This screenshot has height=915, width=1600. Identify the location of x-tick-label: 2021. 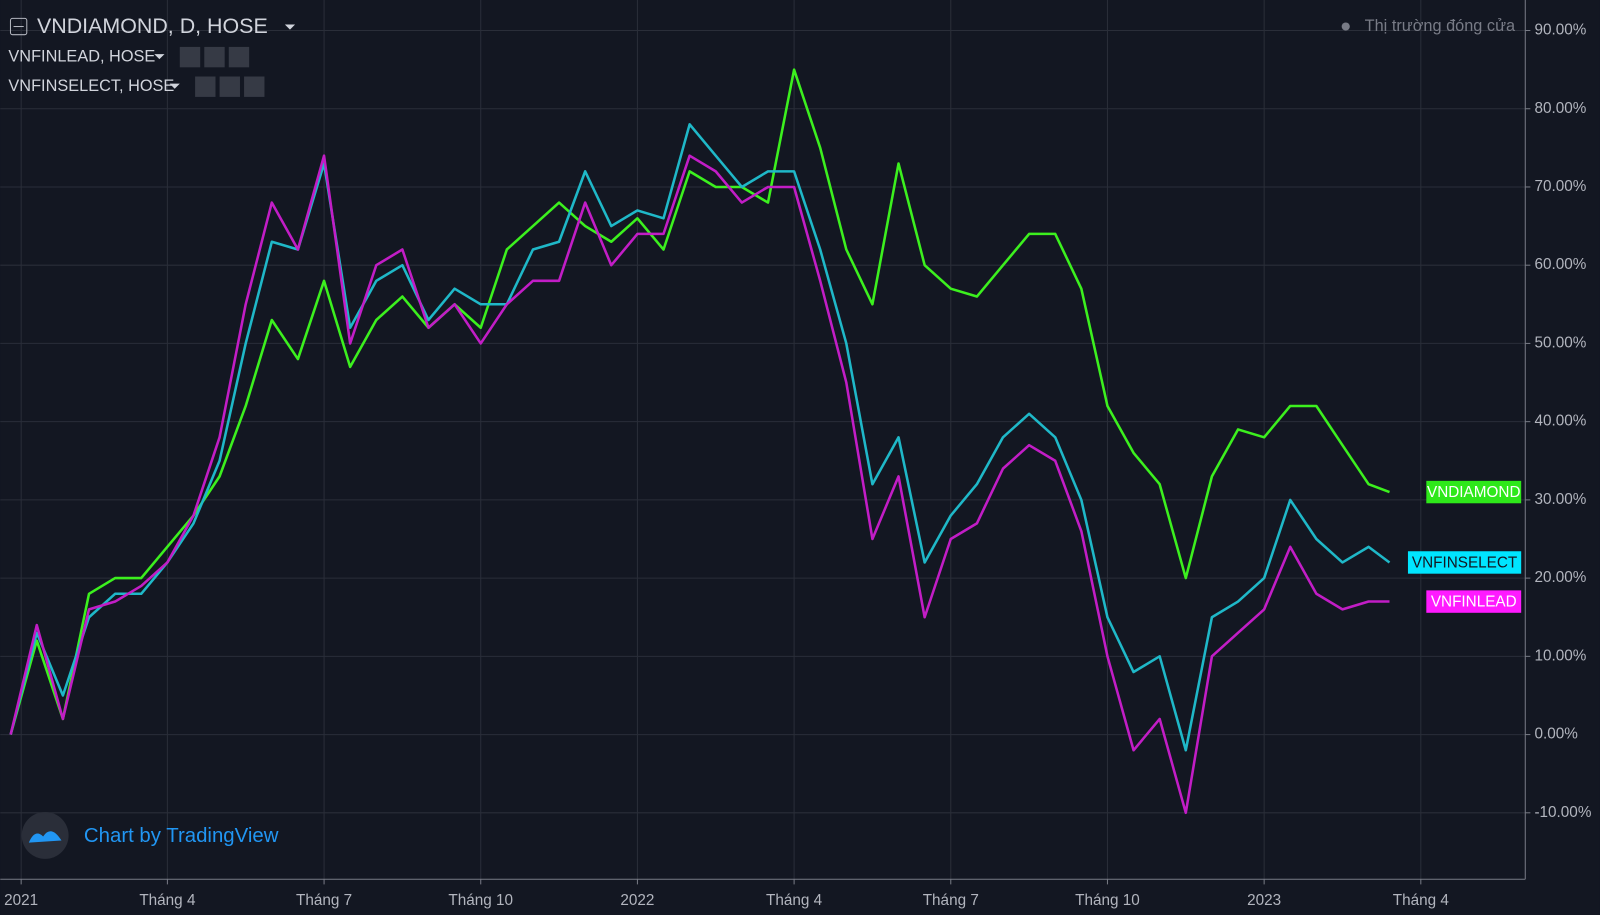
(21, 900).